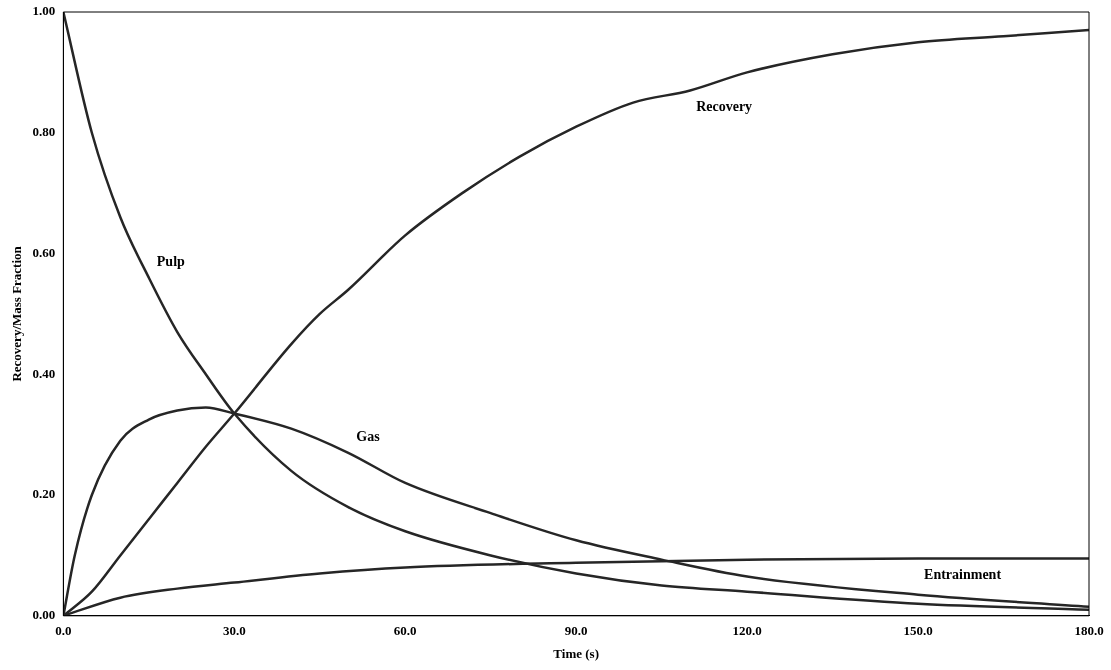 The image size is (1111, 670). I want to click on x-tick-label: 0.0, so click(63, 630).